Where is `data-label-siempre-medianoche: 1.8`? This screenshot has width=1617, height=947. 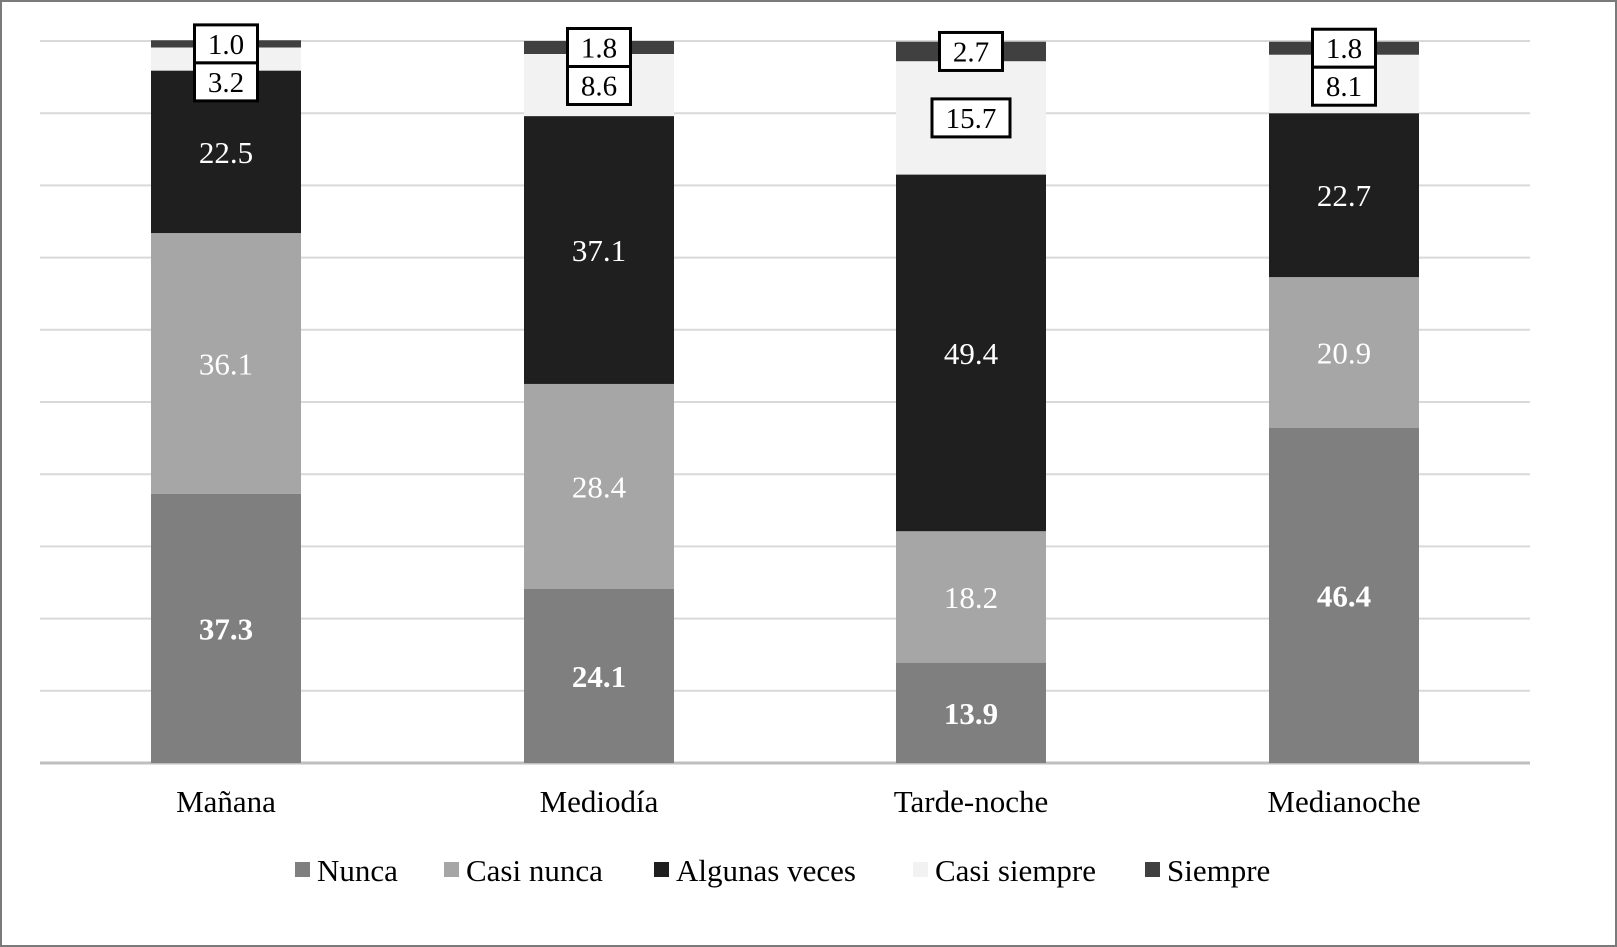 data-label-siempre-medianoche: 1.8 is located at coordinates (1344, 49).